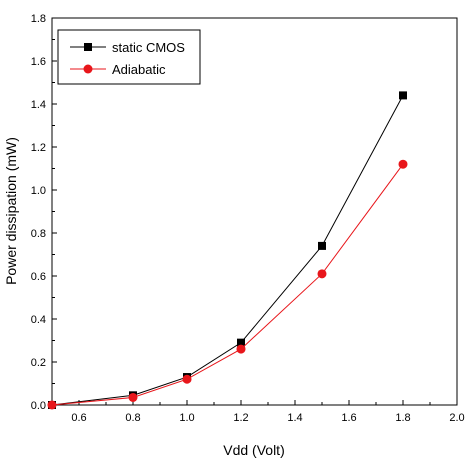  I want to click on x-tick-label: 1.8, so click(402, 418).